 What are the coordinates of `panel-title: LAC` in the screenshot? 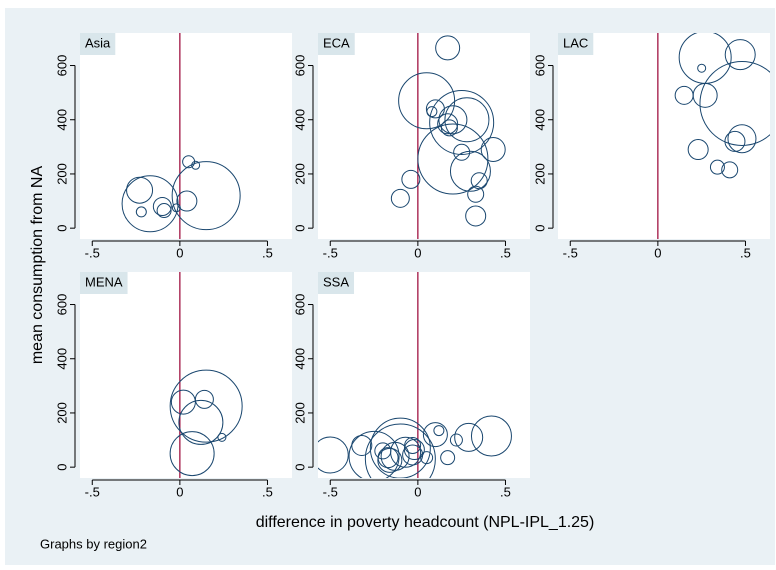 It's located at (575, 42).